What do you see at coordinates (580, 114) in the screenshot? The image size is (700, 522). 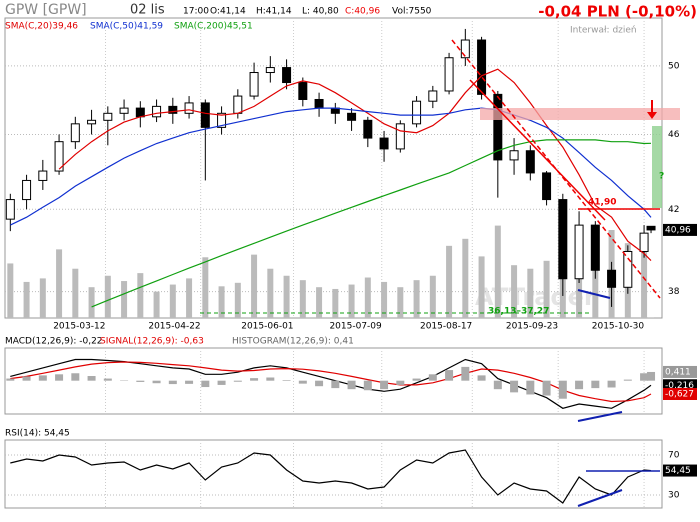 I see `resistance-zone` at bounding box center [580, 114].